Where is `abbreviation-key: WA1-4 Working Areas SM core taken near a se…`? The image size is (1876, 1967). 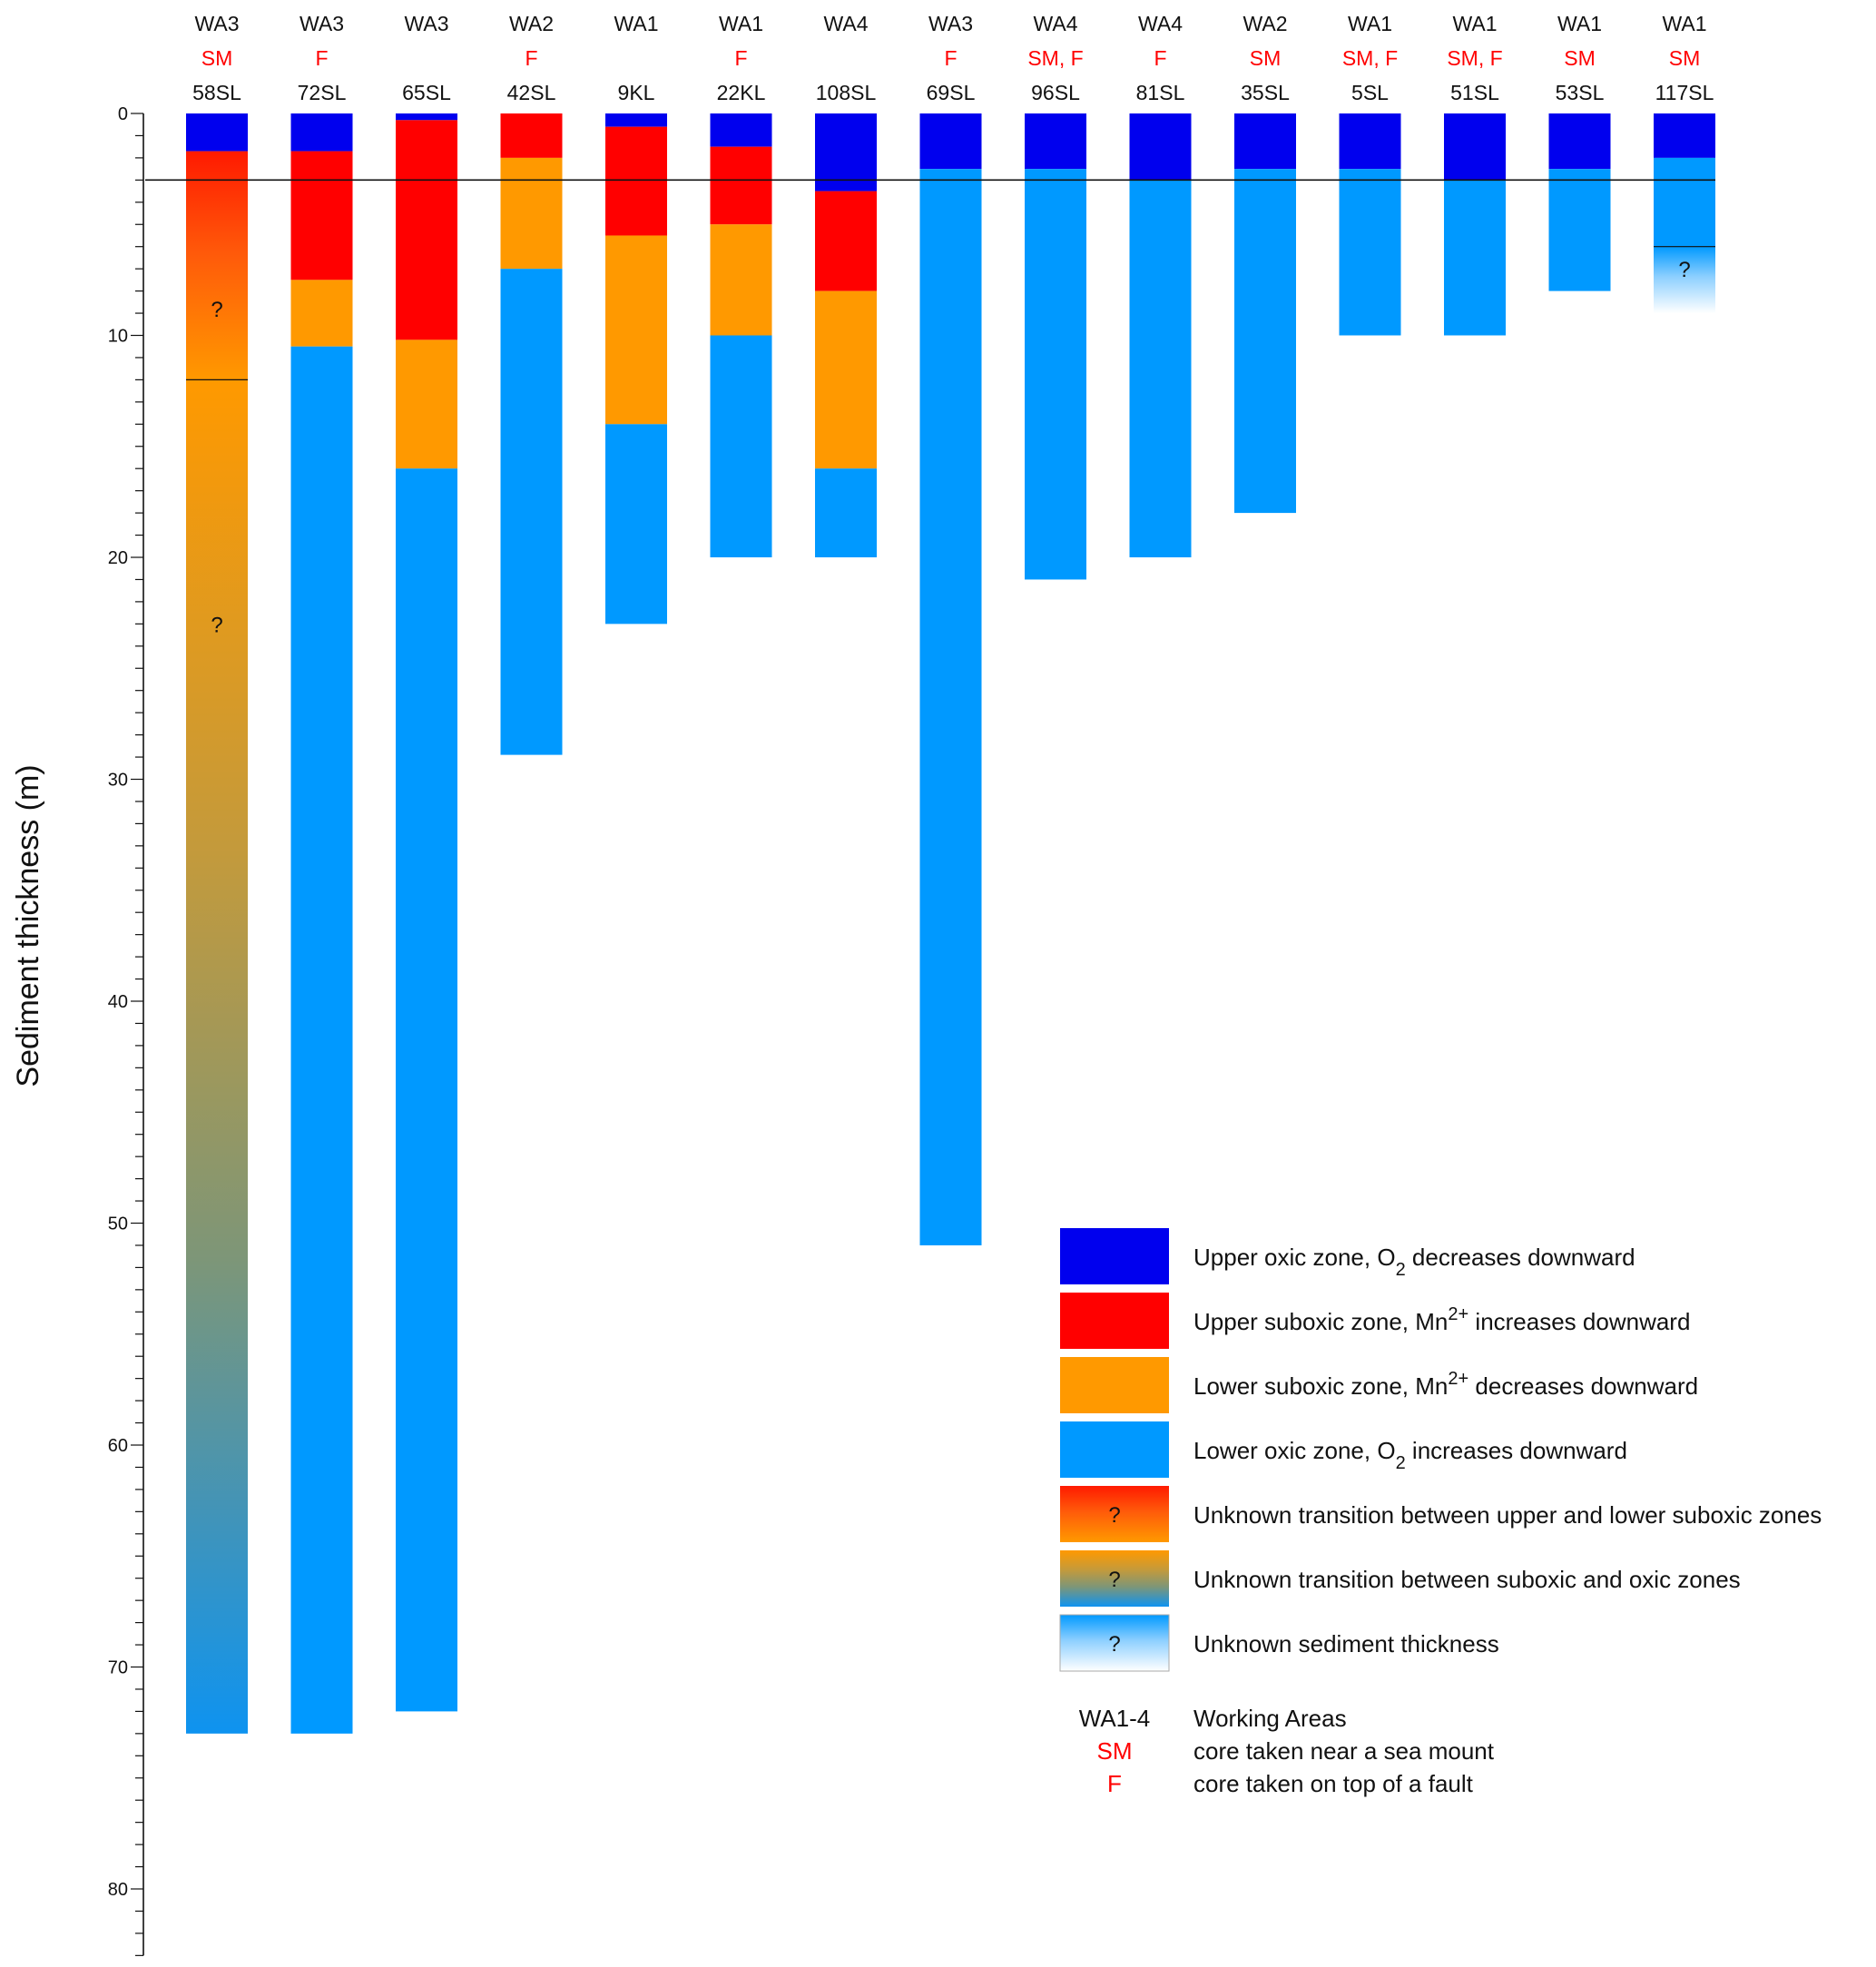
abbreviation-key: WA1-4 Working Areas SM core taken near a se… is located at coordinates (1287, 1751).